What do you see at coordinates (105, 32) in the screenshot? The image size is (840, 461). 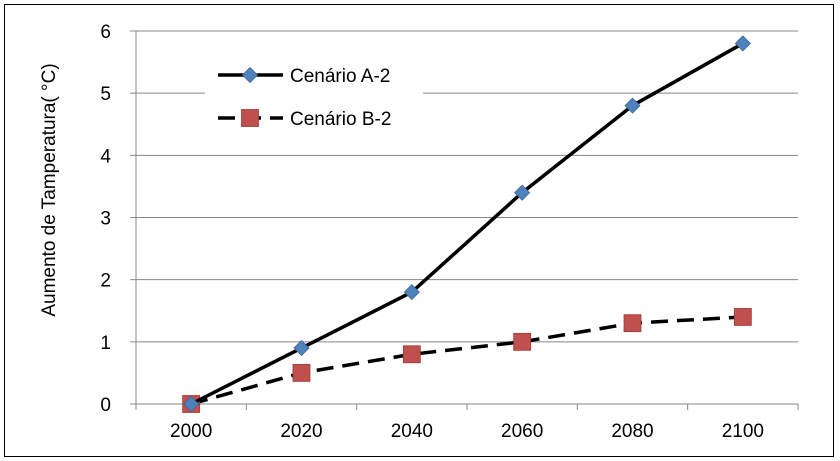 I see `y-tick-label: 6` at bounding box center [105, 32].